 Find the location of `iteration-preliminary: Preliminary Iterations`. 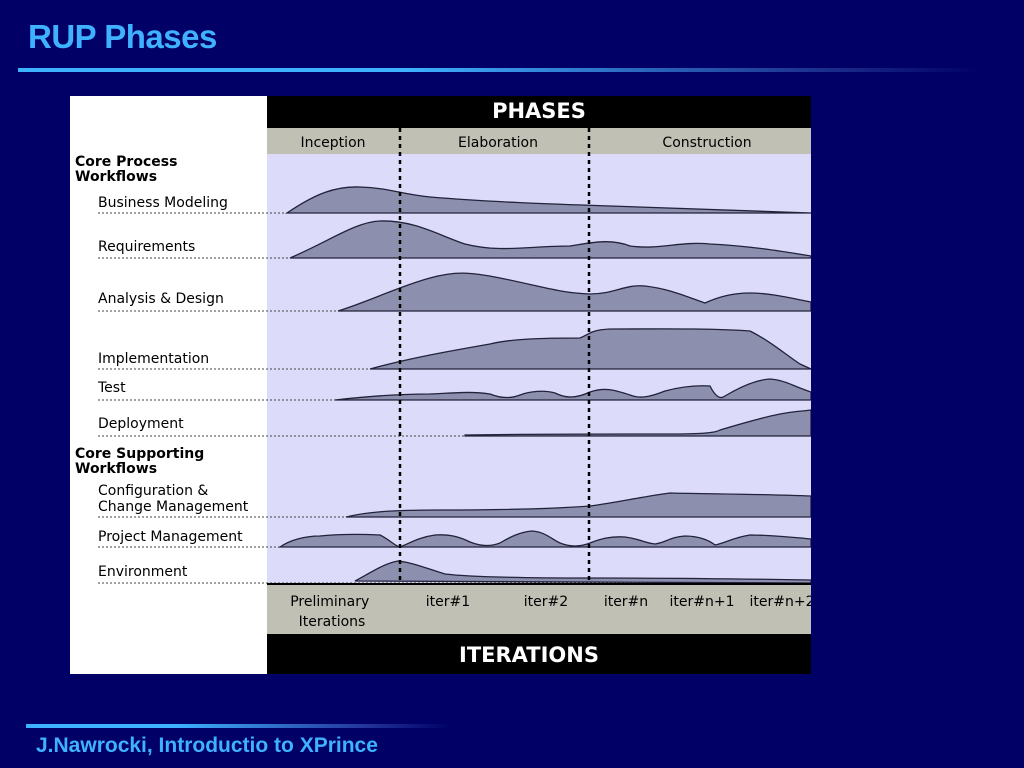

iteration-preliminary: Preliminary Iterations is located at coordinates (332, 612).